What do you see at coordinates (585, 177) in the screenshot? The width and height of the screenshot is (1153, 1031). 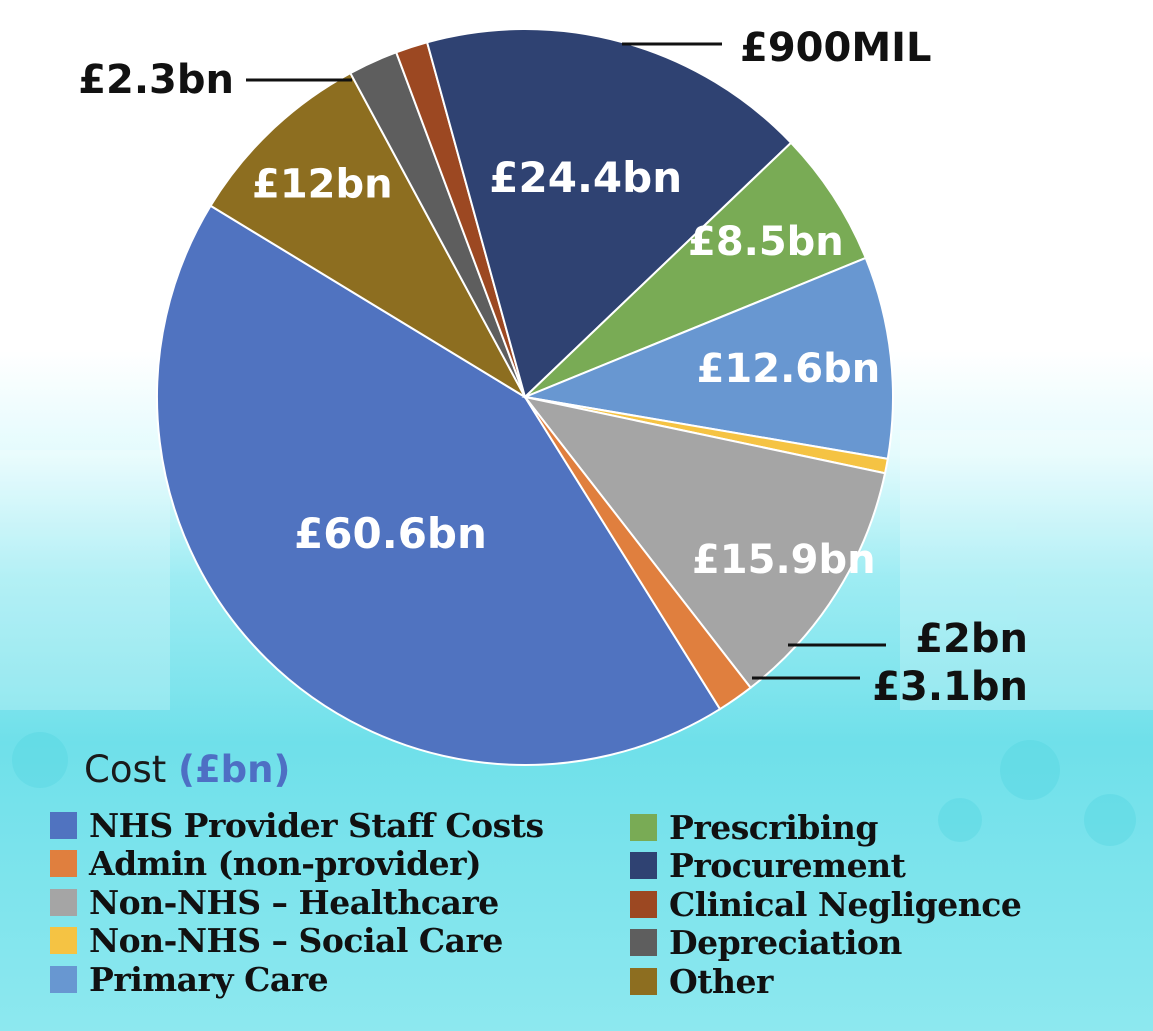 I see `slice-label-procurement: £24.4bn` at bounding box center [585, 177].